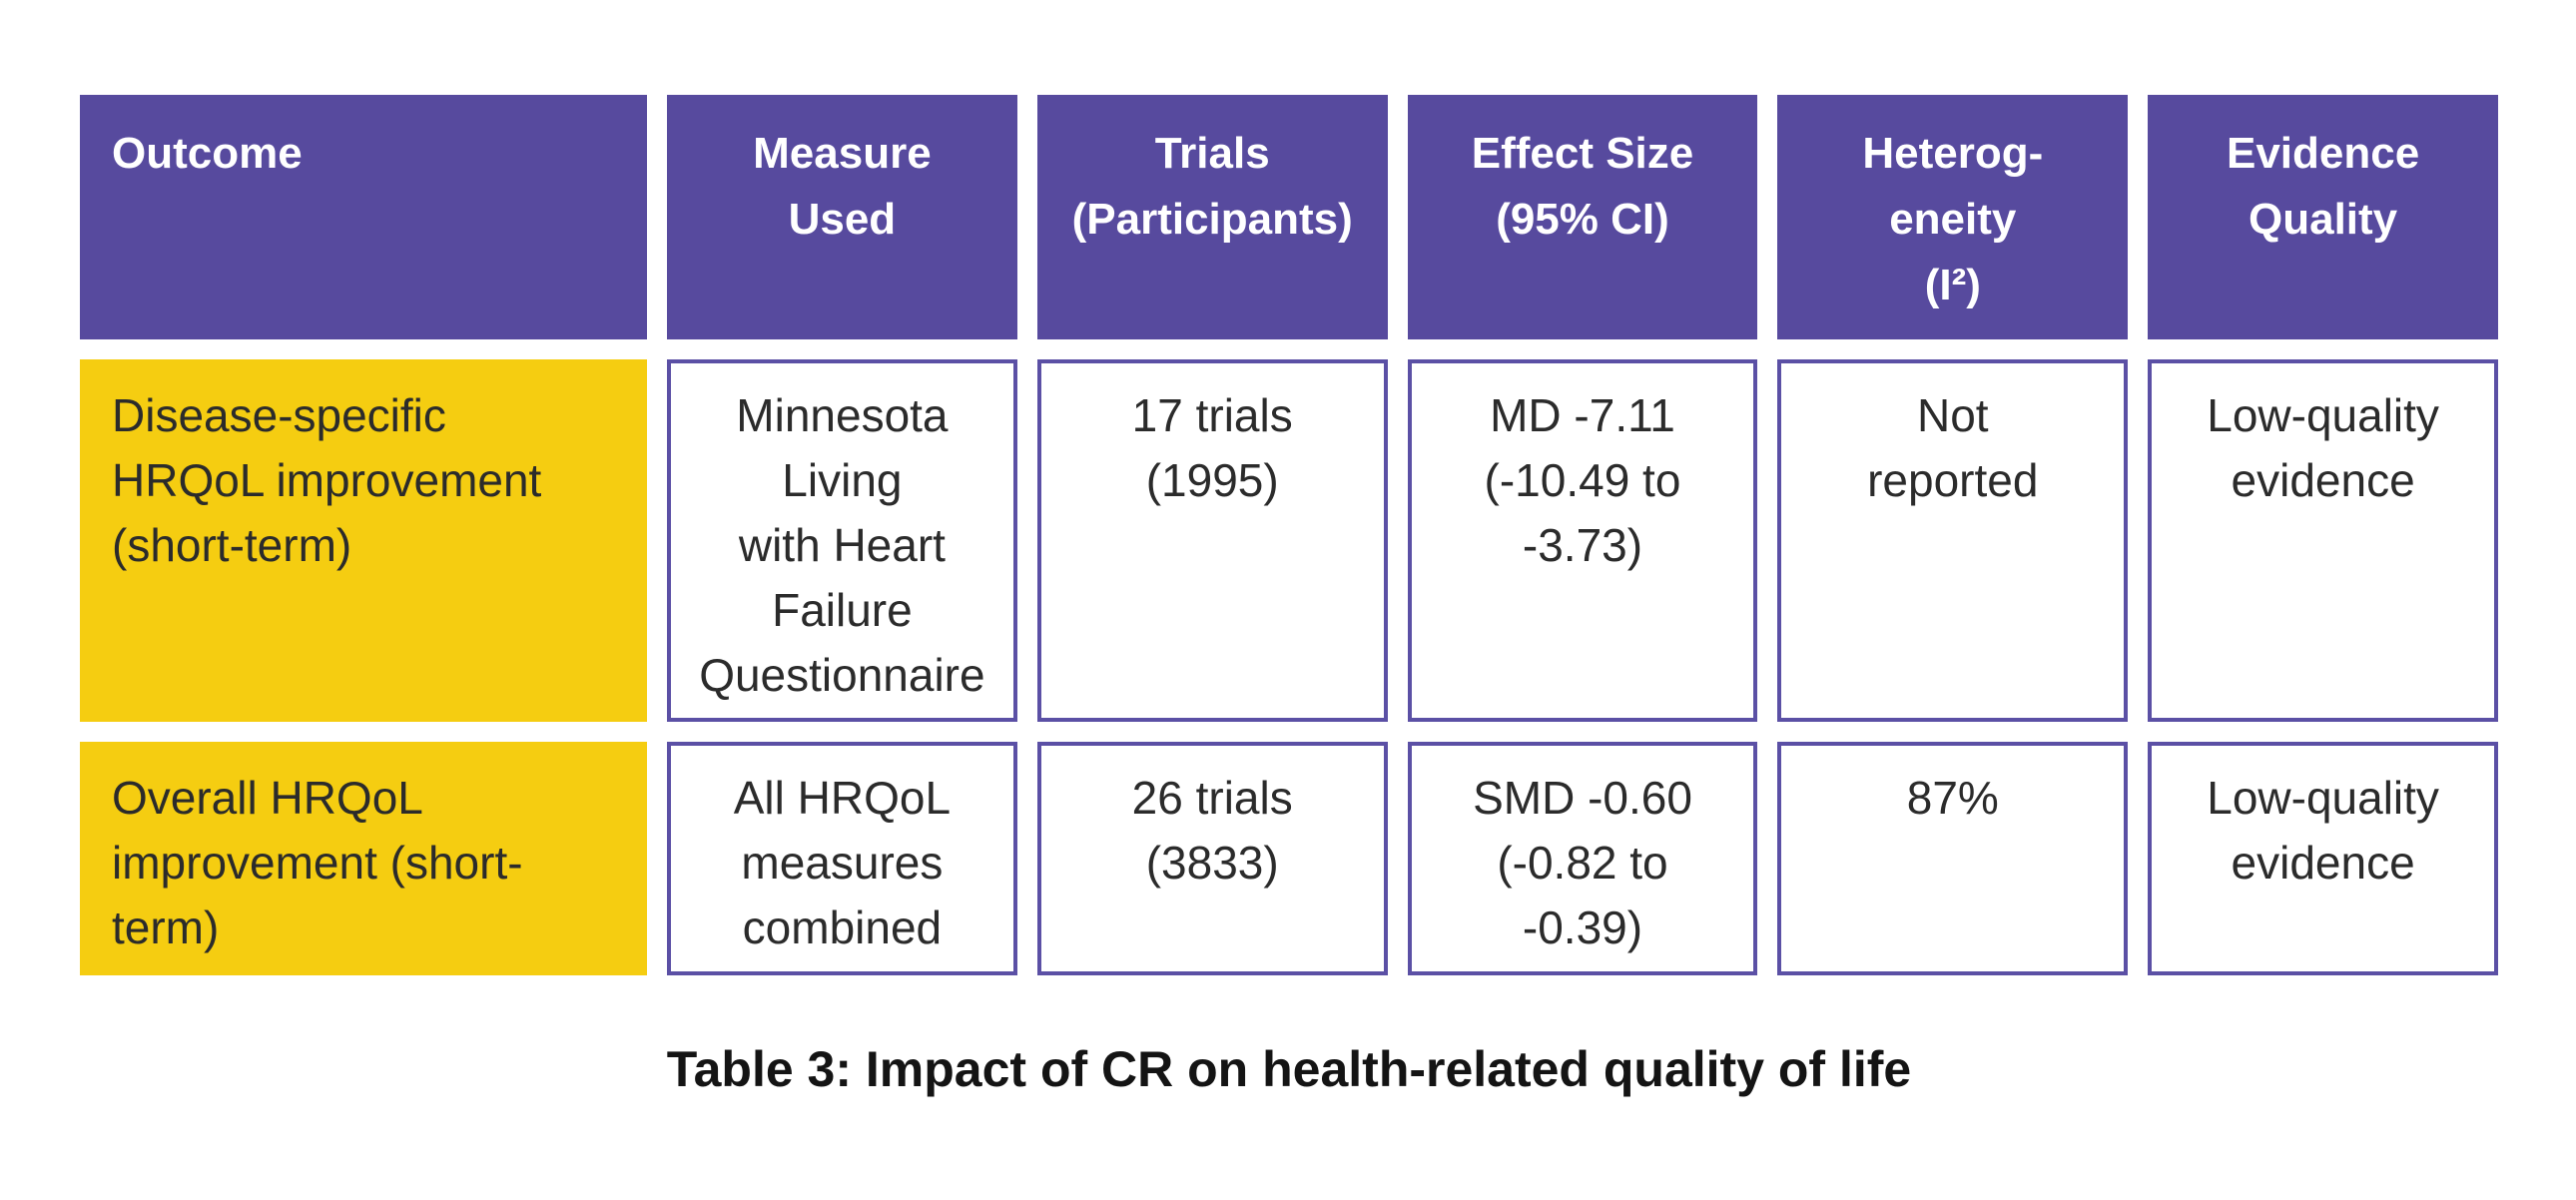  I want to click on column-header-heterogeneity: Heterog- eneity (I²), so click(1953, 217).